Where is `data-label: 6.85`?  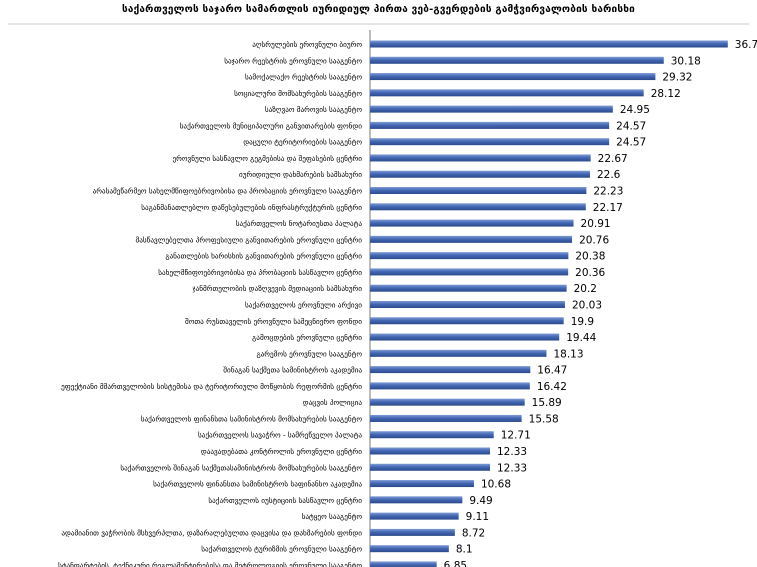 data-label: 6.85 is located at coordinates (455, 563).